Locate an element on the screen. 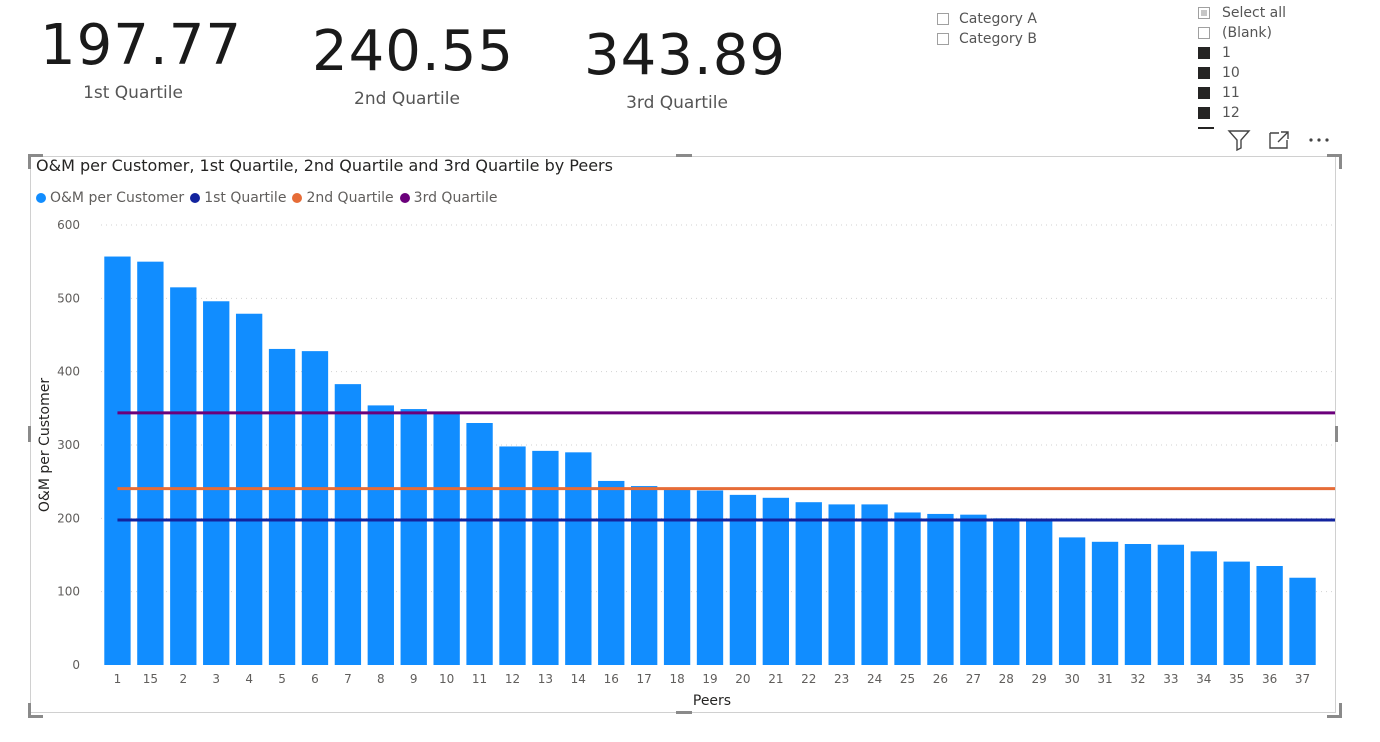  x-tick-label: 26 is located at coordinates (940, 679).